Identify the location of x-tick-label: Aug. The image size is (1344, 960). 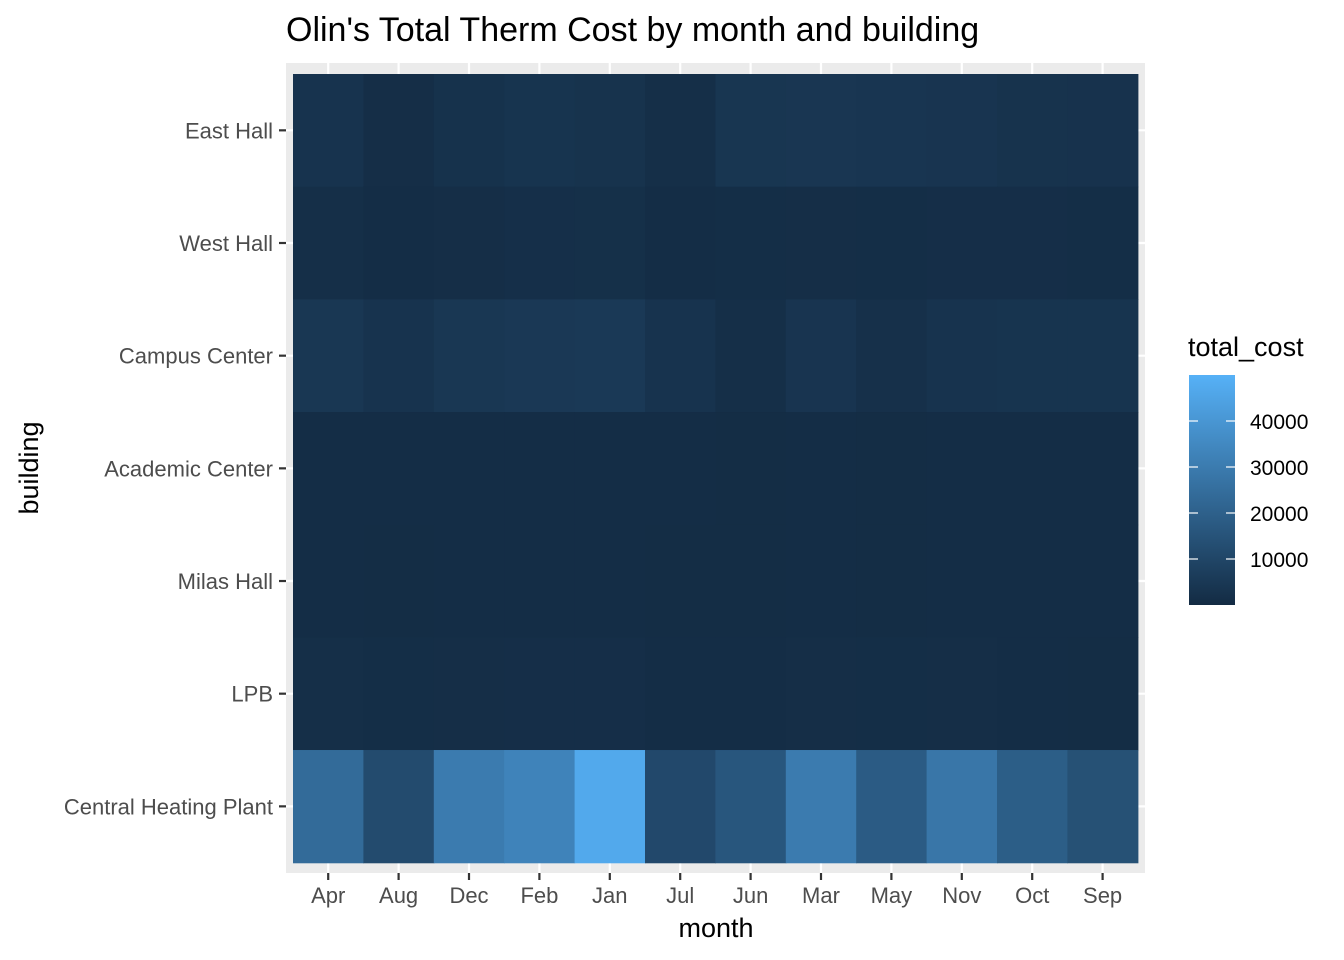
(398, 895).